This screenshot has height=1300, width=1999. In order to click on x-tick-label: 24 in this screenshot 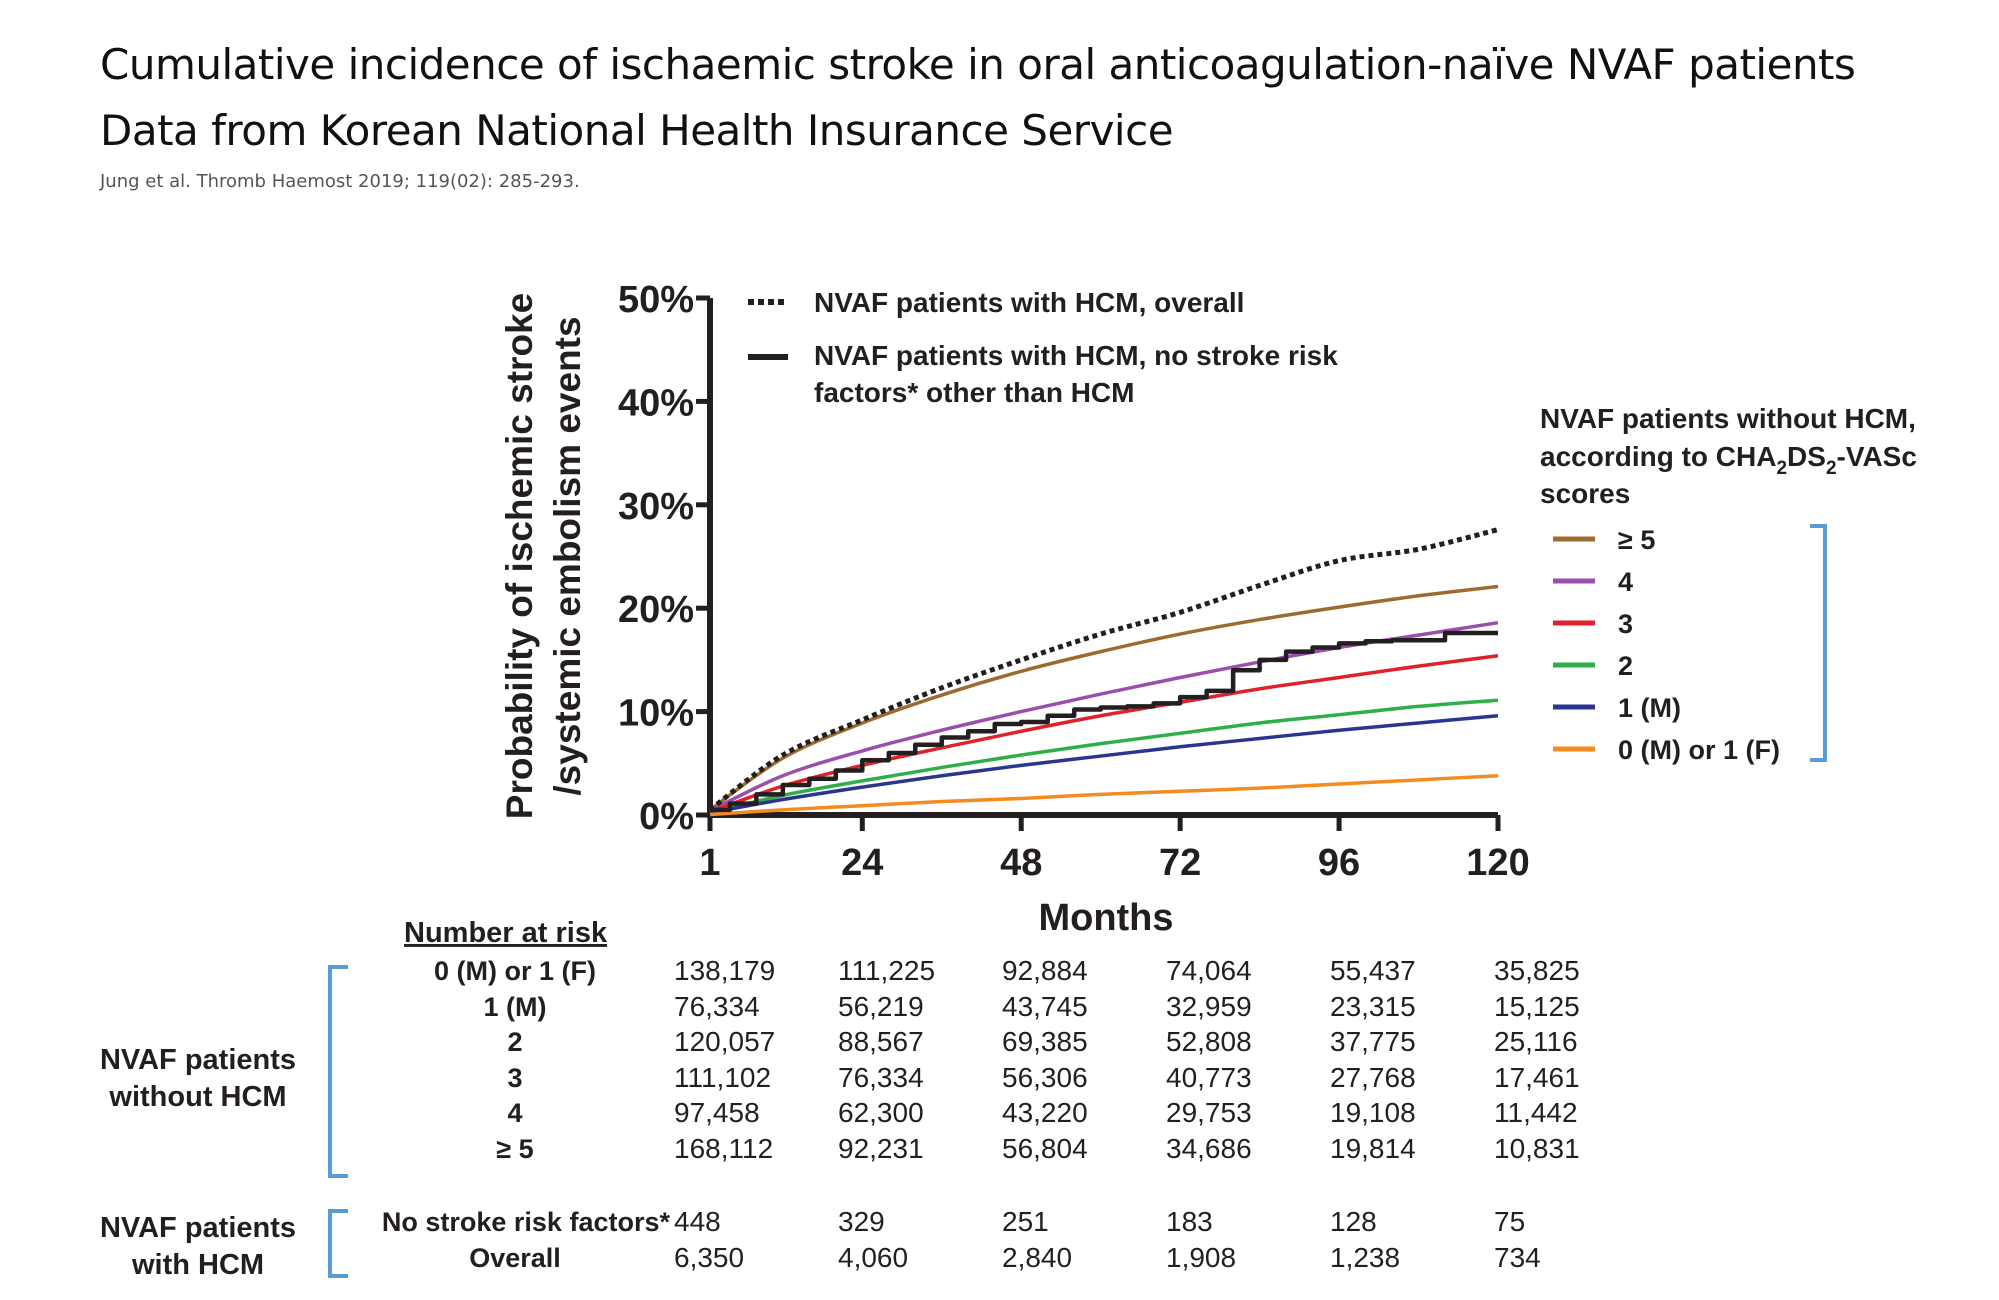, I will do `click(862, 863)`.